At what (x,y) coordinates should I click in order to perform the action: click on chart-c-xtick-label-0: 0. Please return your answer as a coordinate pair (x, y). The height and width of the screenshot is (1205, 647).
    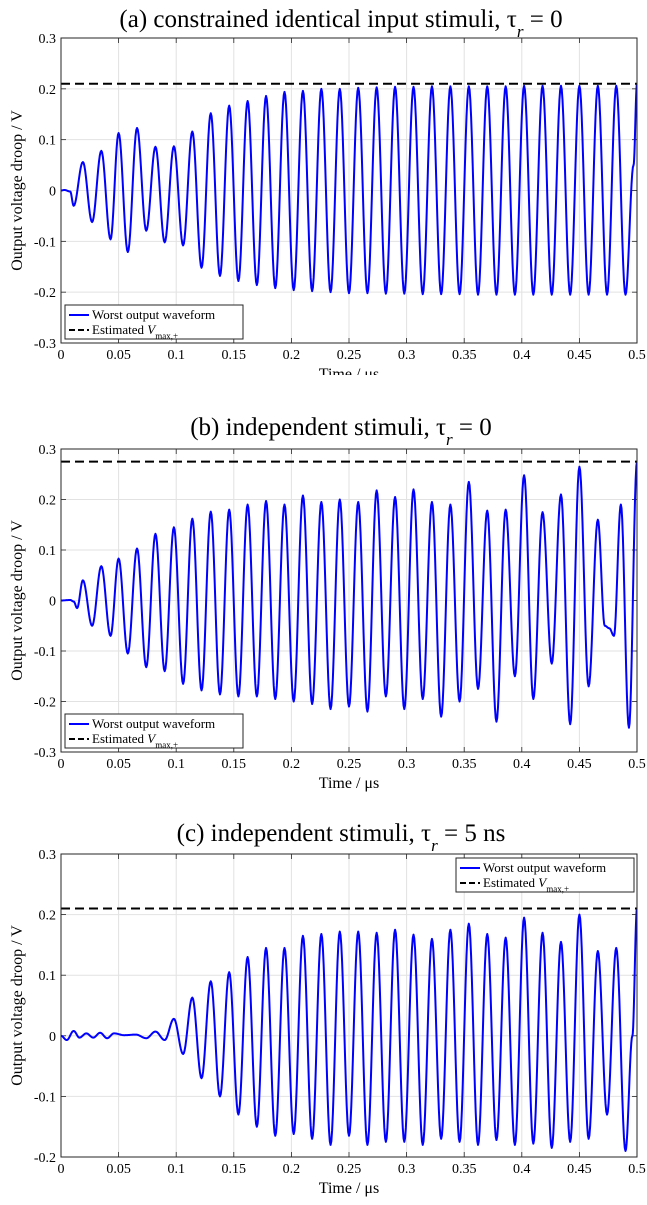
    Looking at the image, I should click on (61, 1169).